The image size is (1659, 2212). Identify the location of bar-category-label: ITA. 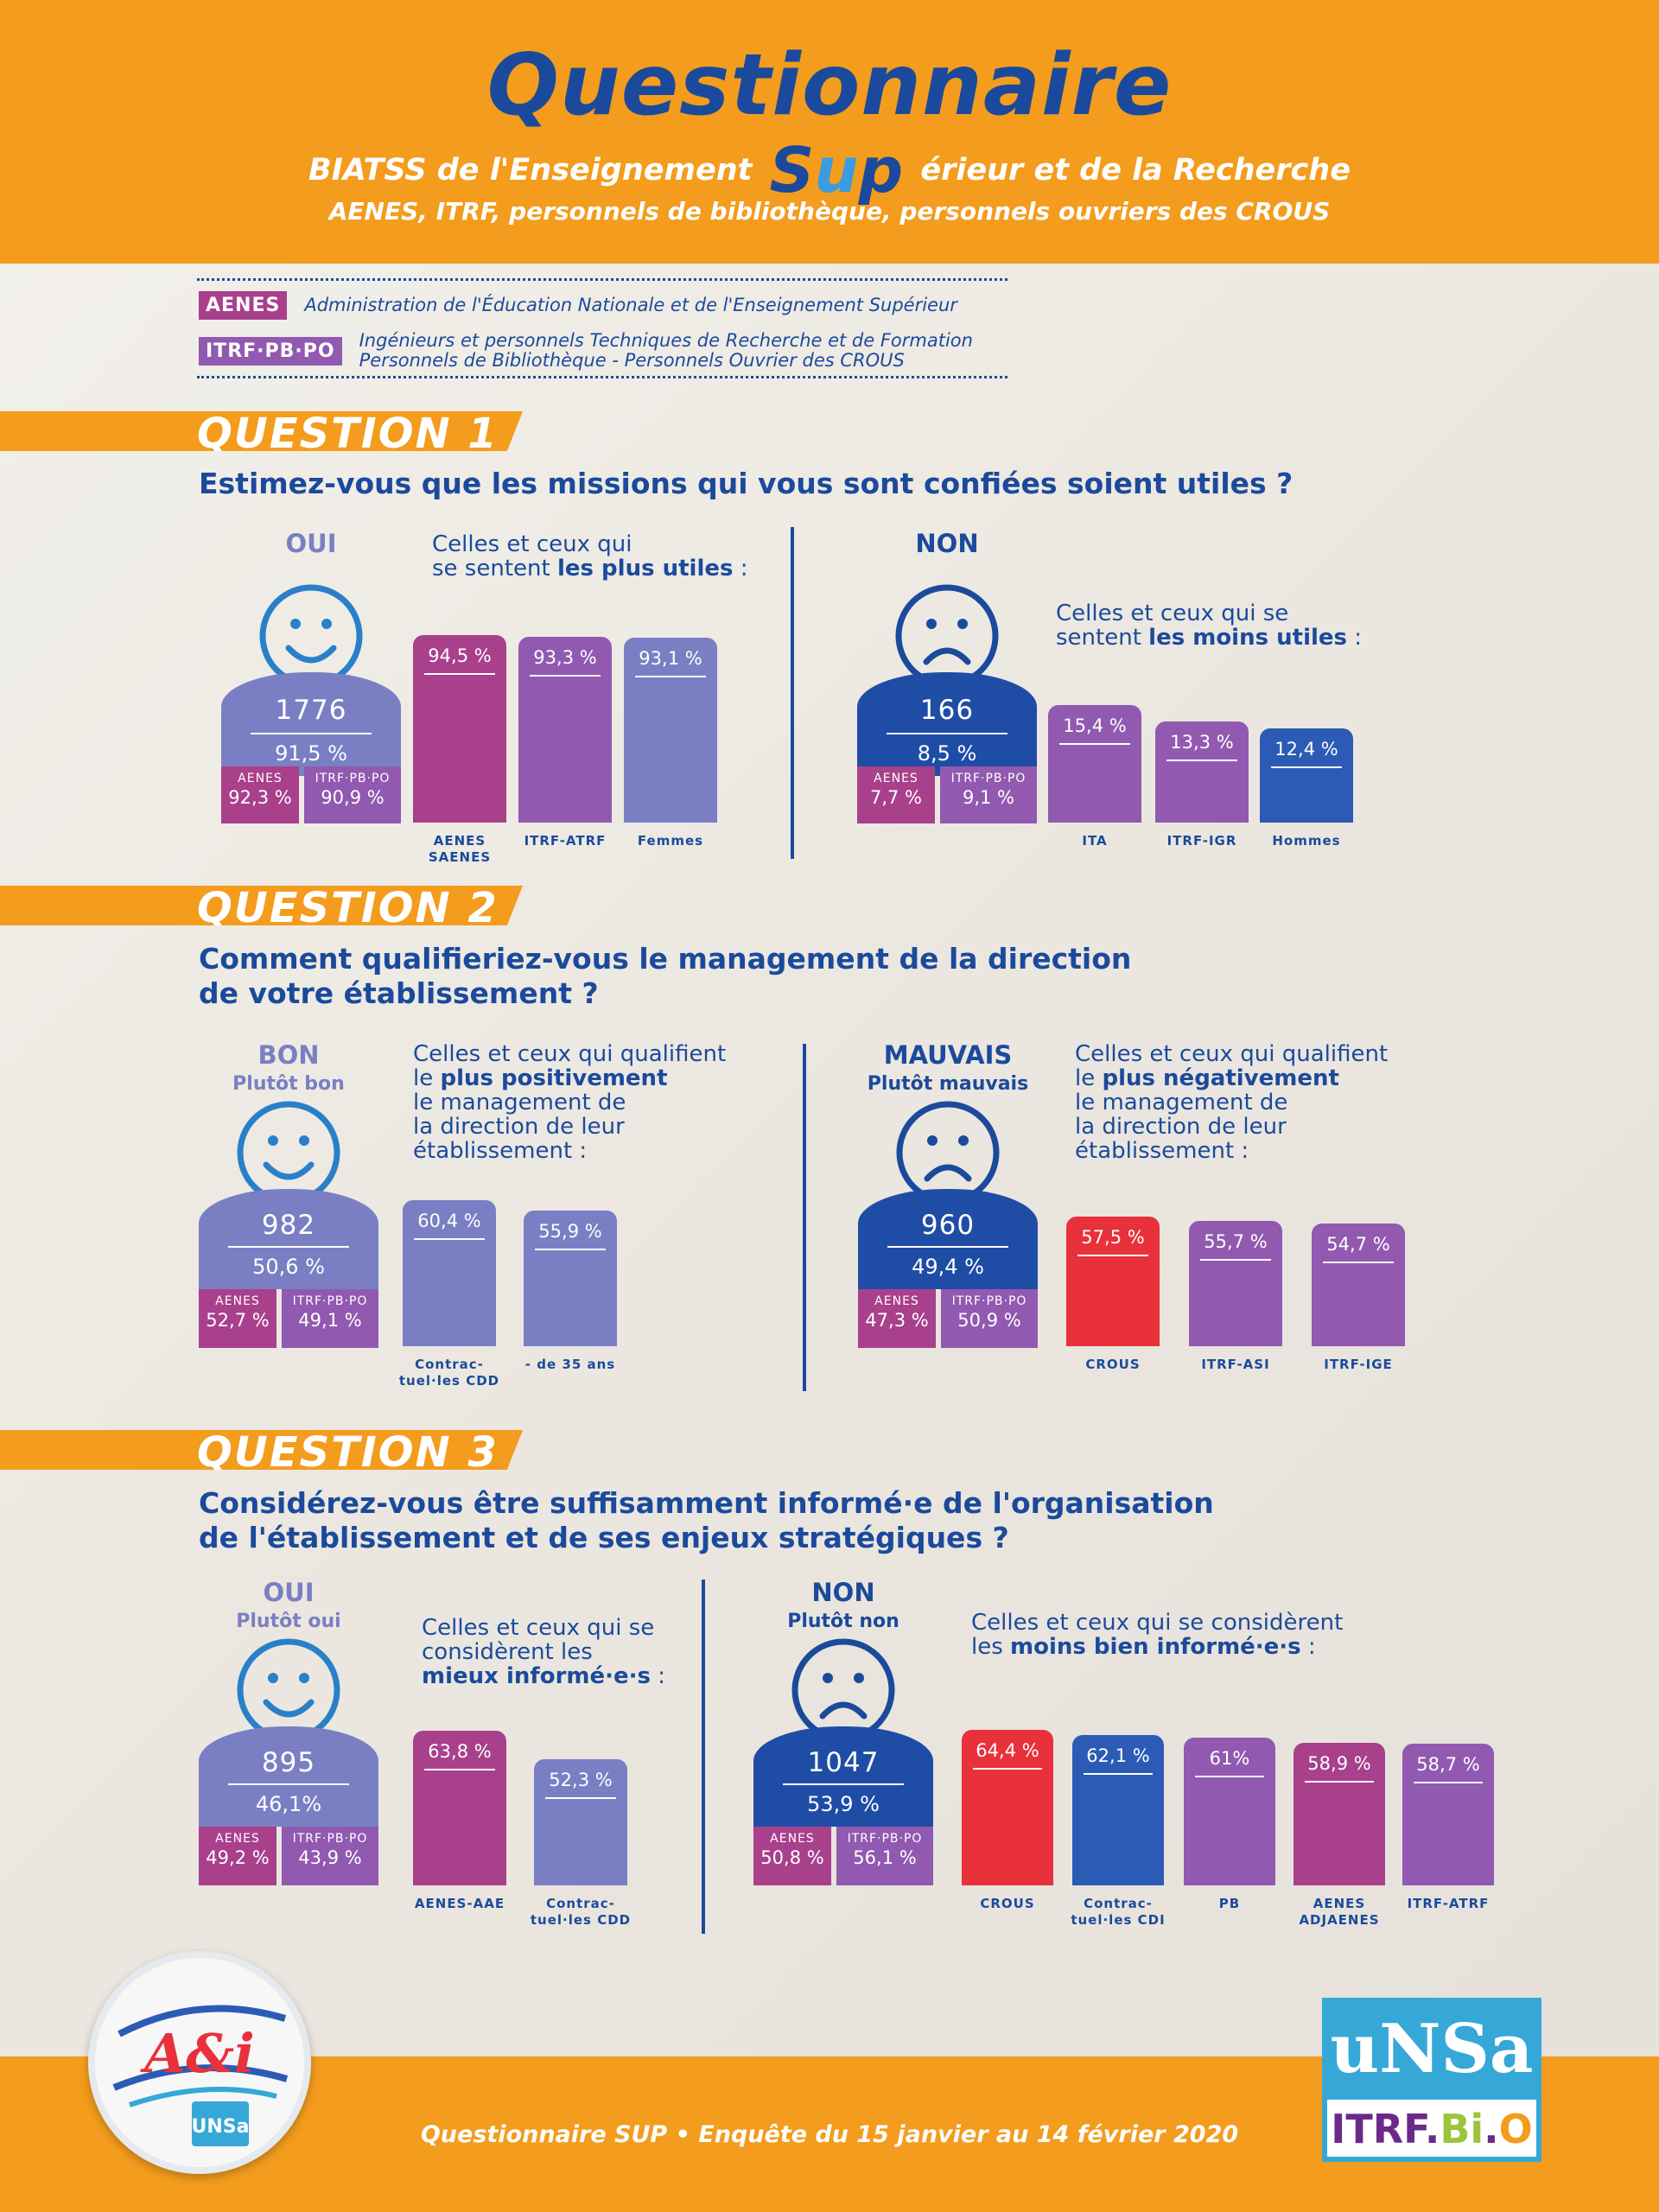
(1095, 841).